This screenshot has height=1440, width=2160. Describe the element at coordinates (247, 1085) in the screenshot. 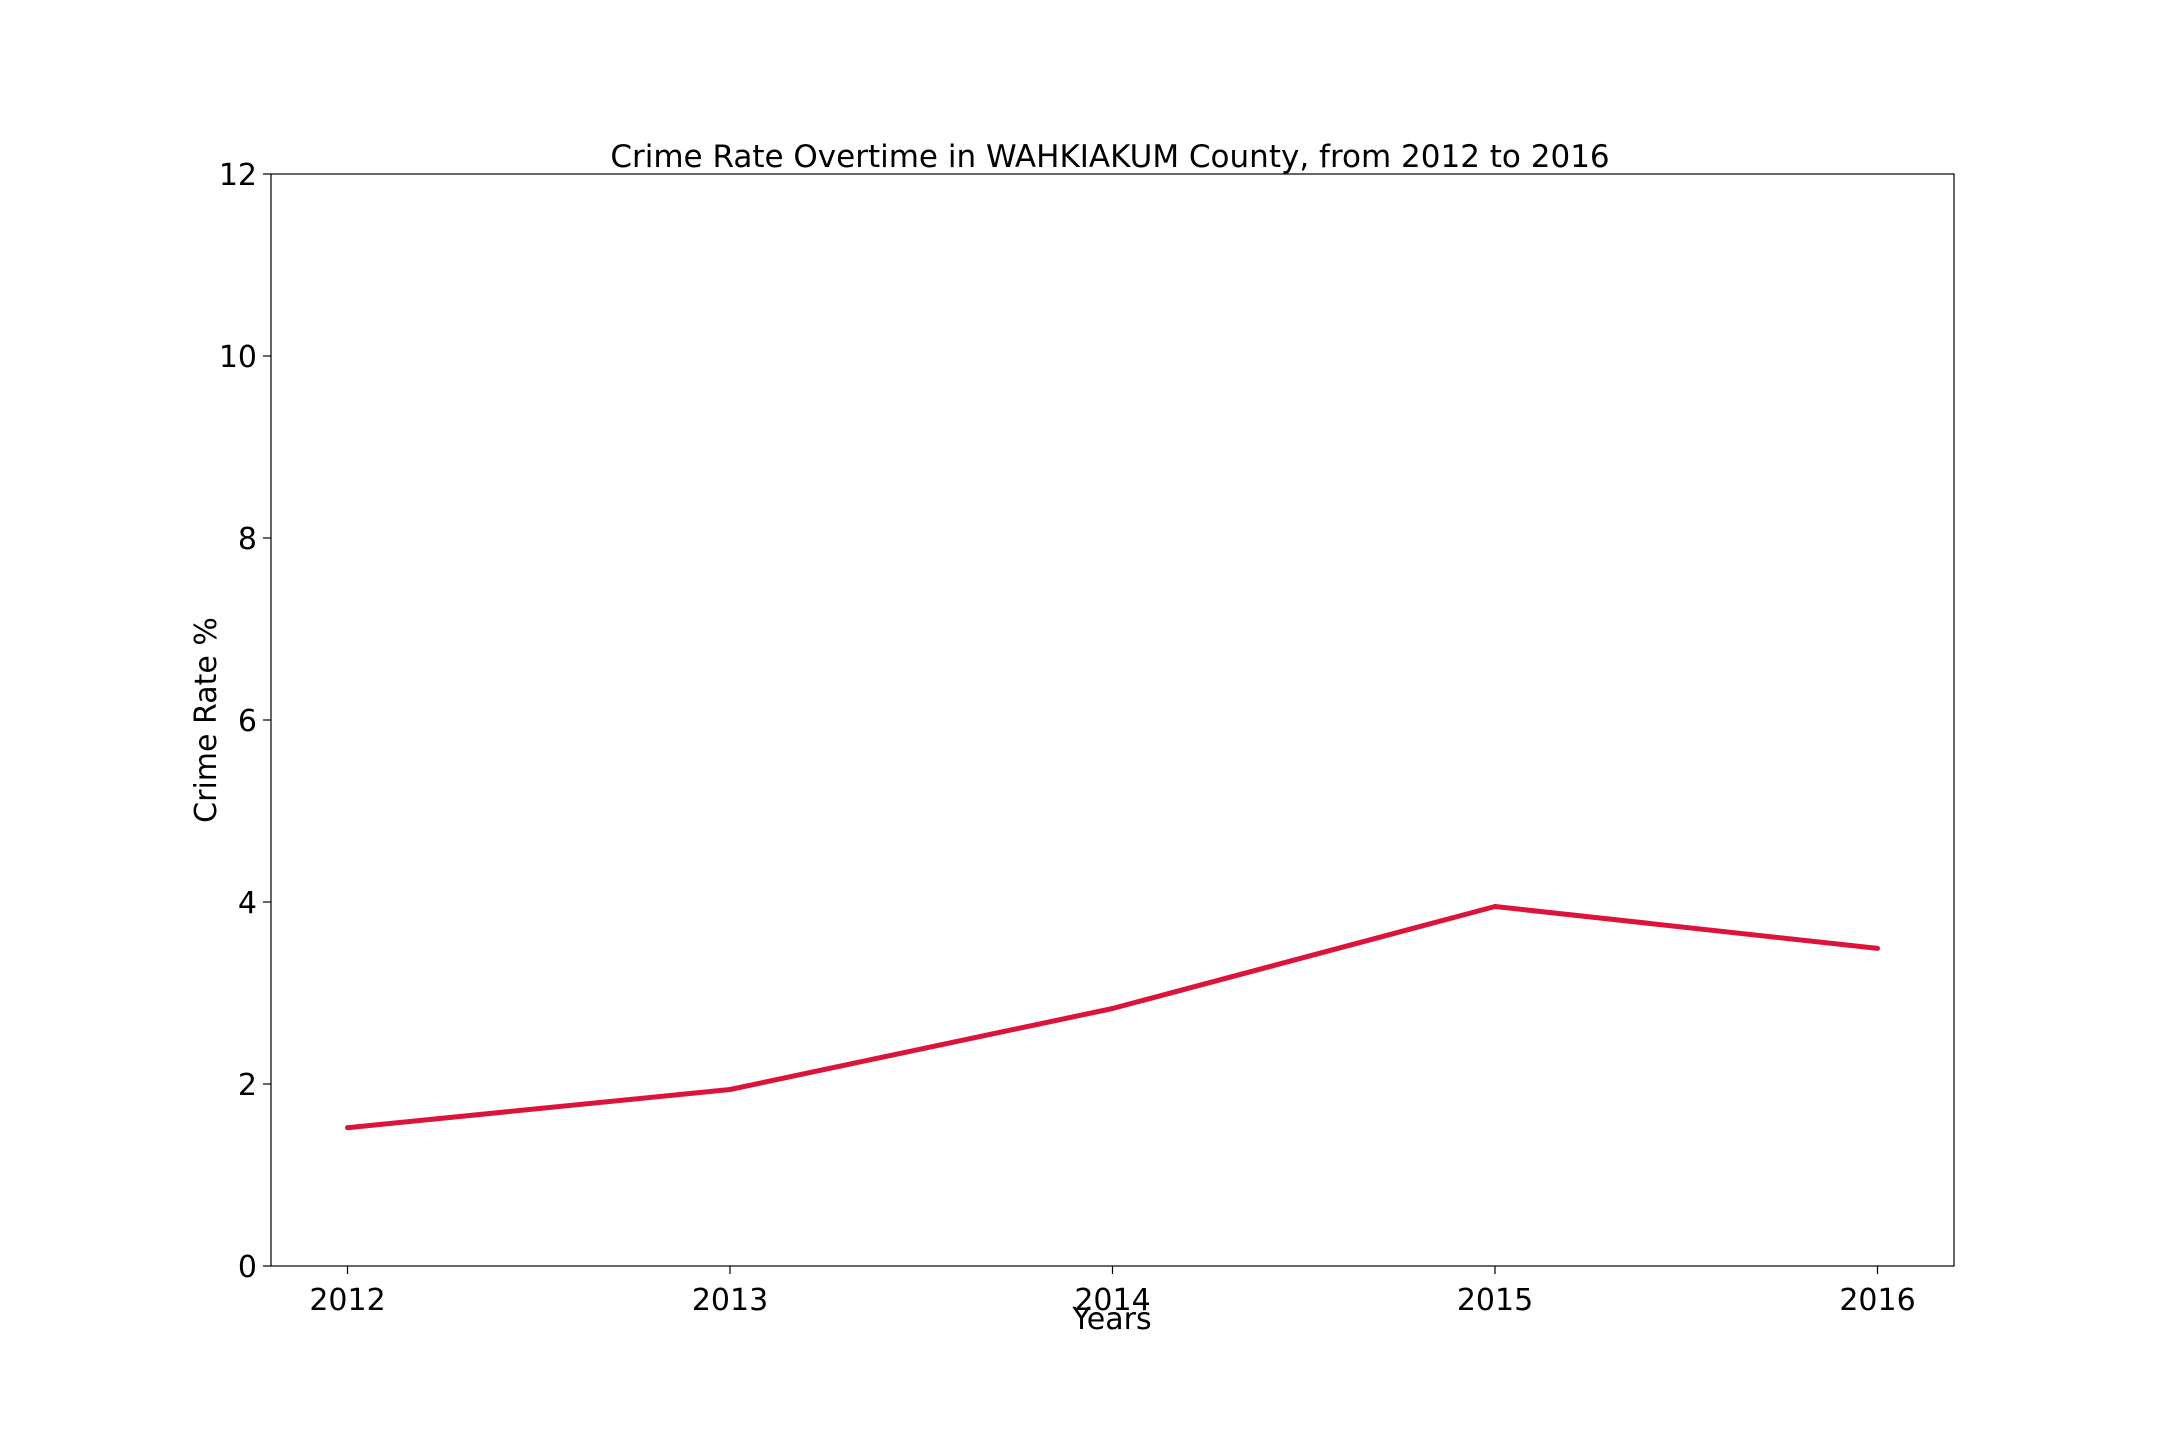

I see `y-tick-label: 2` at that location.